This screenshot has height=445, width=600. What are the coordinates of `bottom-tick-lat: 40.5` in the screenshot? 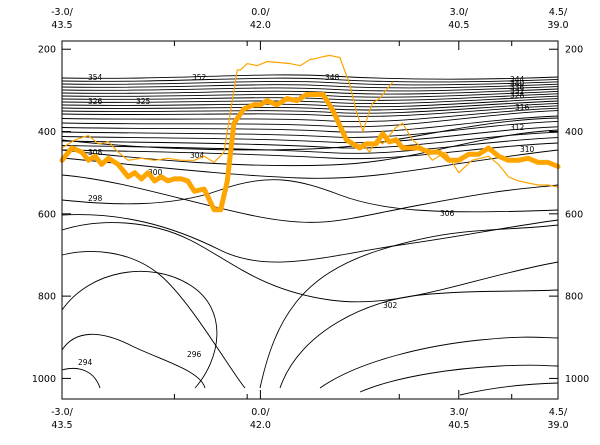 It's located at (458, 425).